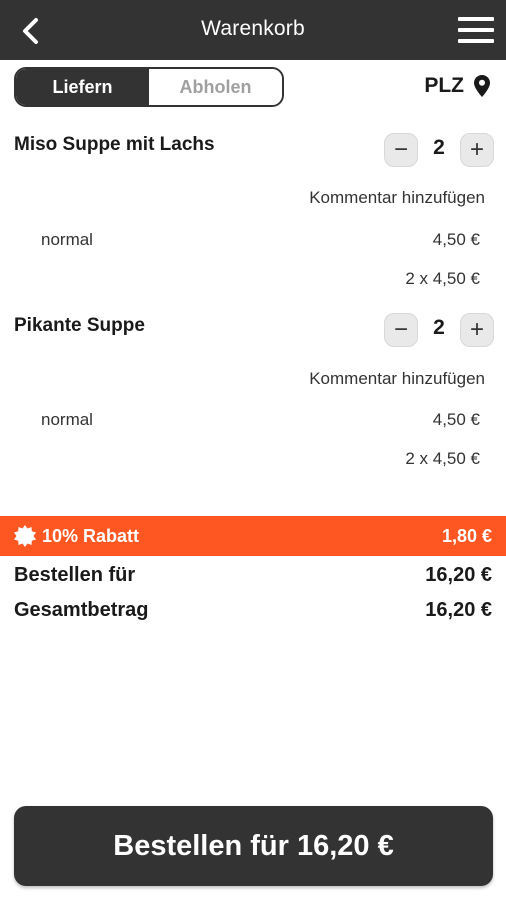 Image resolution: width=506 pixels, height=900 pixels. I want to click on cart-item-name: Pikante Suppe, so click(79, 325).